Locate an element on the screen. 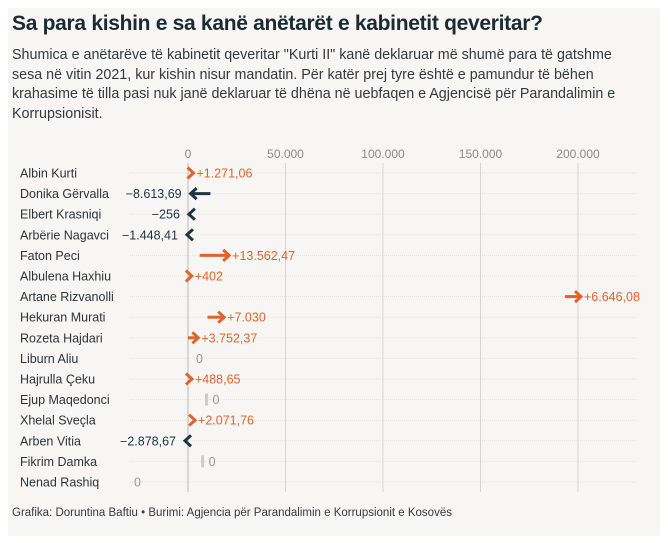 The height and width of the screenshot is (543, 668). x-tick-label: 100.000 is located at coordinates (383, 154).